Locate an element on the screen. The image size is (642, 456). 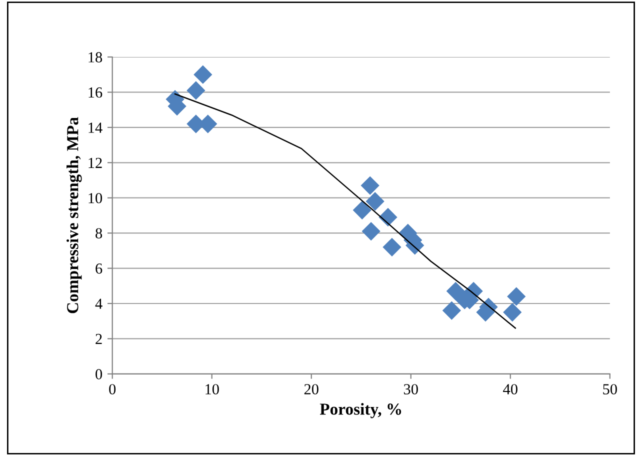
y-tick-label: 16 is located at coordinates (95, 92).